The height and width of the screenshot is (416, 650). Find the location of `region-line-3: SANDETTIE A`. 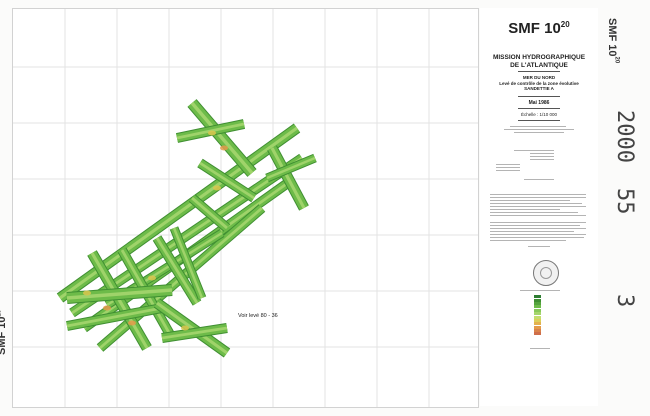

region-line-3: SANDETTIE A is located at coordinates (539, 88).